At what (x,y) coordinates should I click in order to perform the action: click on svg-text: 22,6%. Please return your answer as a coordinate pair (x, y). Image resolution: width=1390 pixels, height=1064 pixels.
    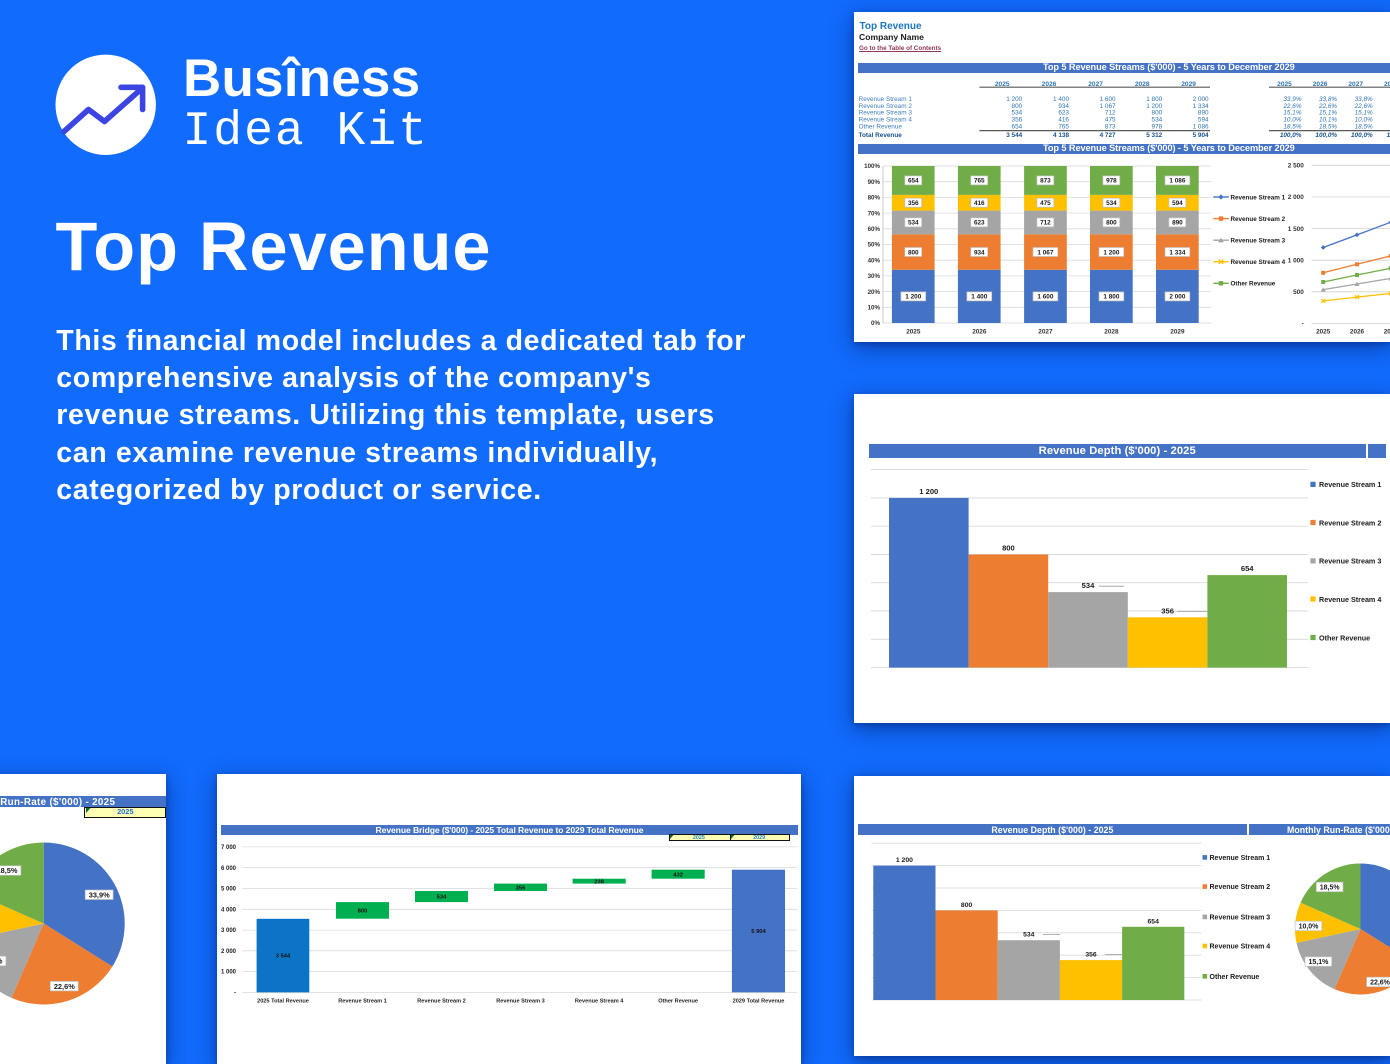
    Looking at the image, I should click on (1291, 106).